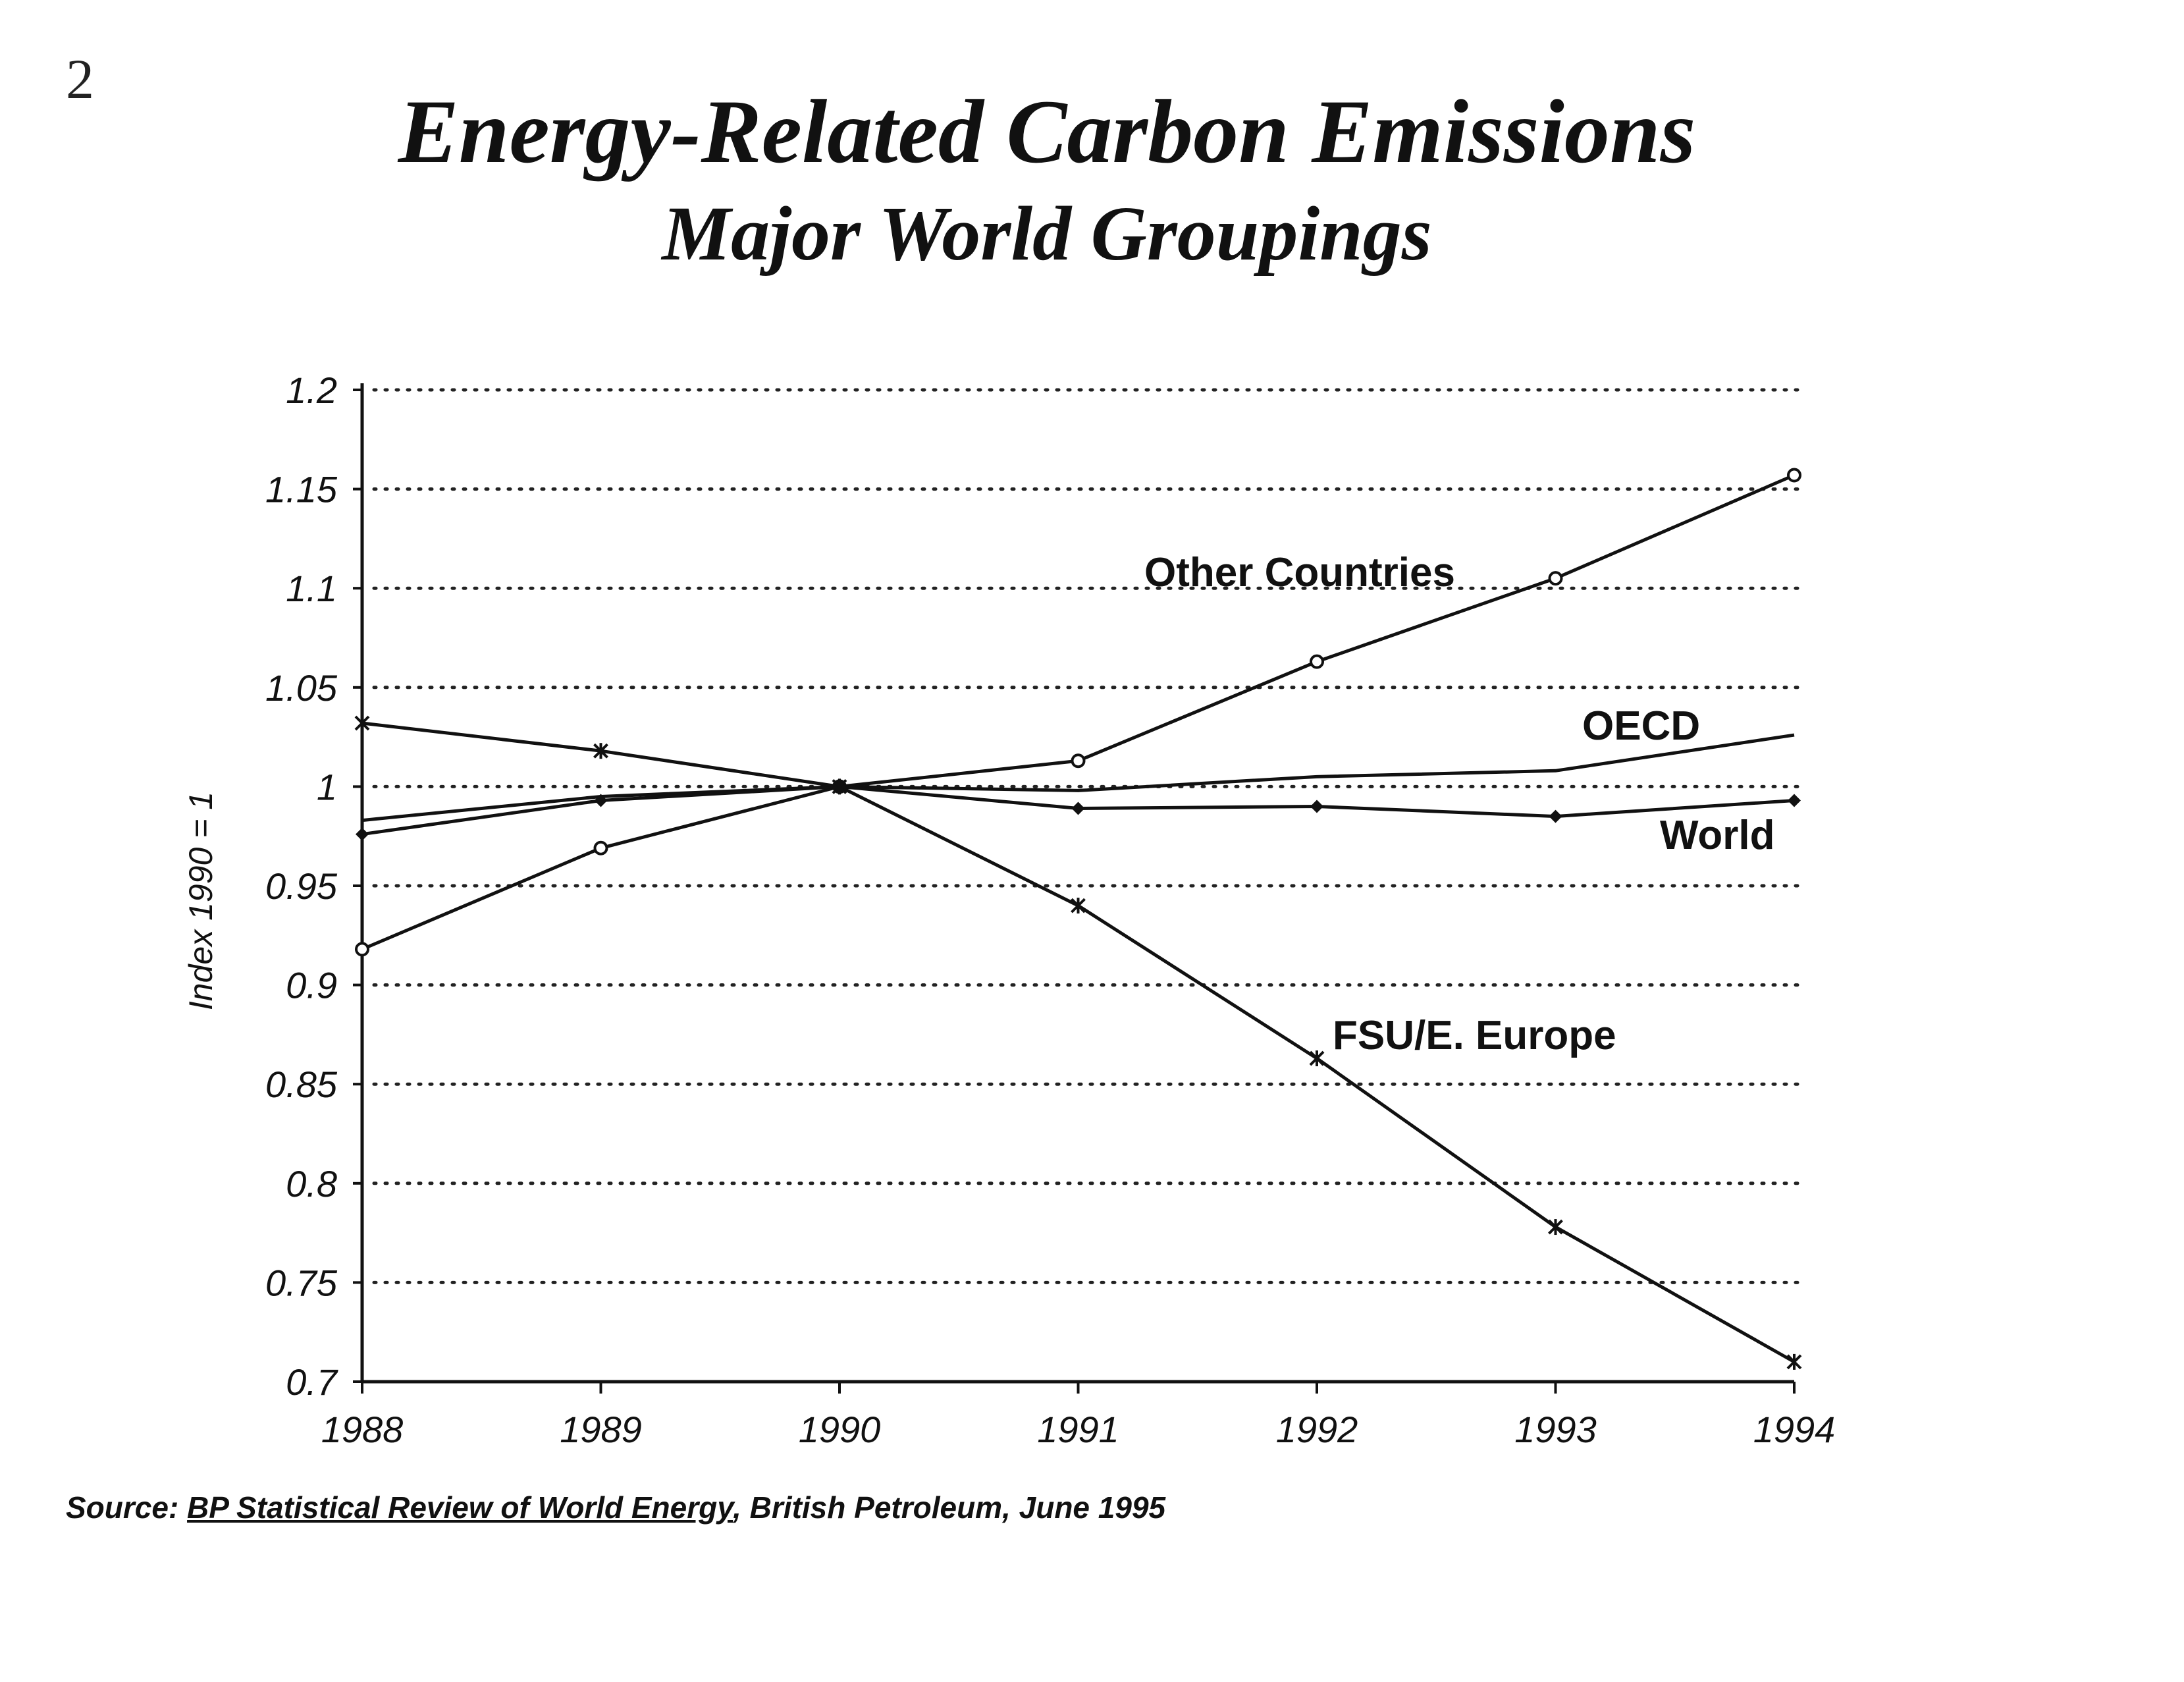 This screenshot has width=2184, height=1682. What do you see at coordinates (1047, 131) in the screenshot?
I see `chart-title: Energy-Related Carbon Emissions` at bounding box center [1047, 131].